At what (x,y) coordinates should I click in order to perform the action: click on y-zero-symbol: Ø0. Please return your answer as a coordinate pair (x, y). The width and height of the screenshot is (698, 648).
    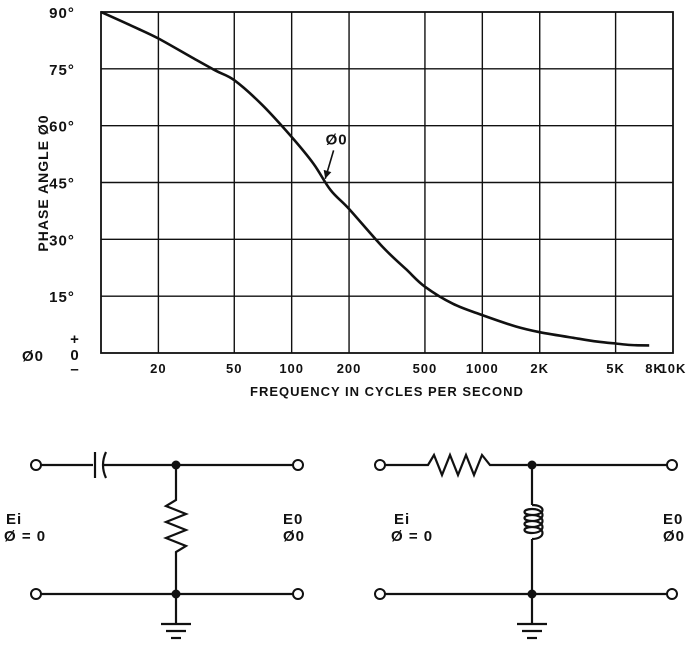
    Looking at the image, I should click on (33, 356).